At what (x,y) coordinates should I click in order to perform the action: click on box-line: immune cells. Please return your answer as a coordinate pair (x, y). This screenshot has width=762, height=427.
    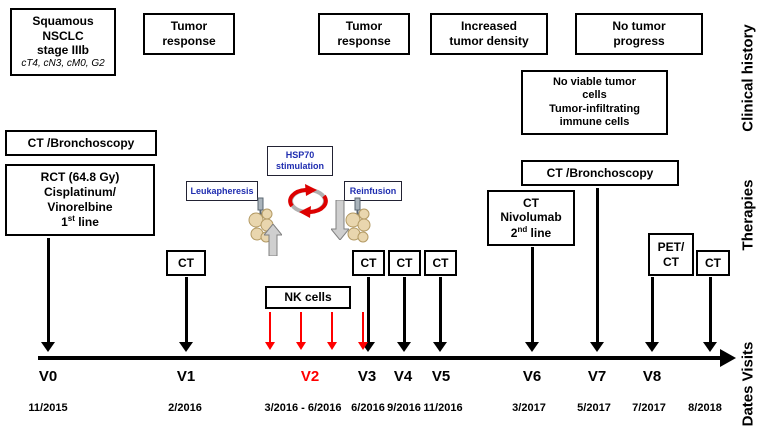
    Looking at the image, I should click on (594, 121).